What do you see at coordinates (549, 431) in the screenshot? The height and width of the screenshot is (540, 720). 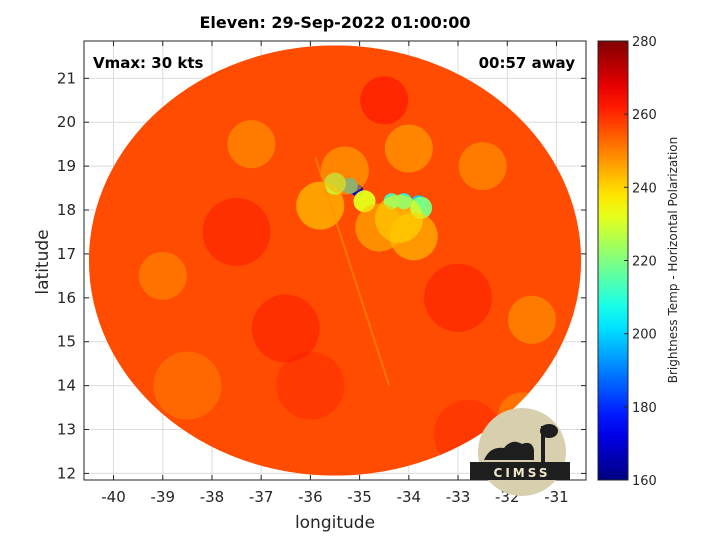 I see `logo-tank-icon` at bounding box center [549, 431].